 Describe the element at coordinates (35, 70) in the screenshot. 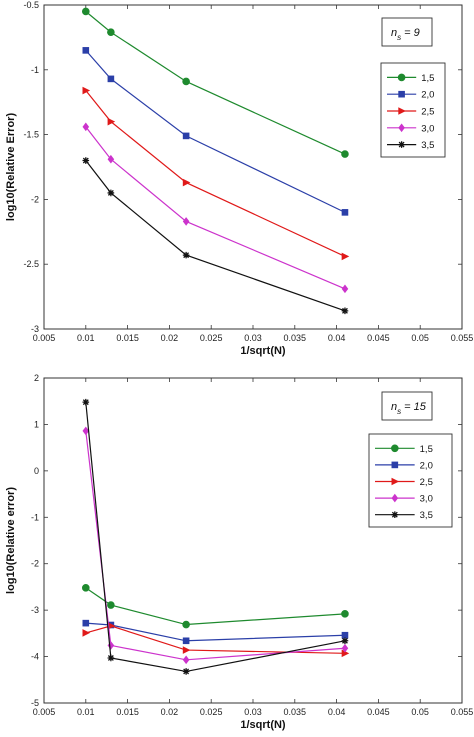

I see `y-tick-label: -1` at that location.